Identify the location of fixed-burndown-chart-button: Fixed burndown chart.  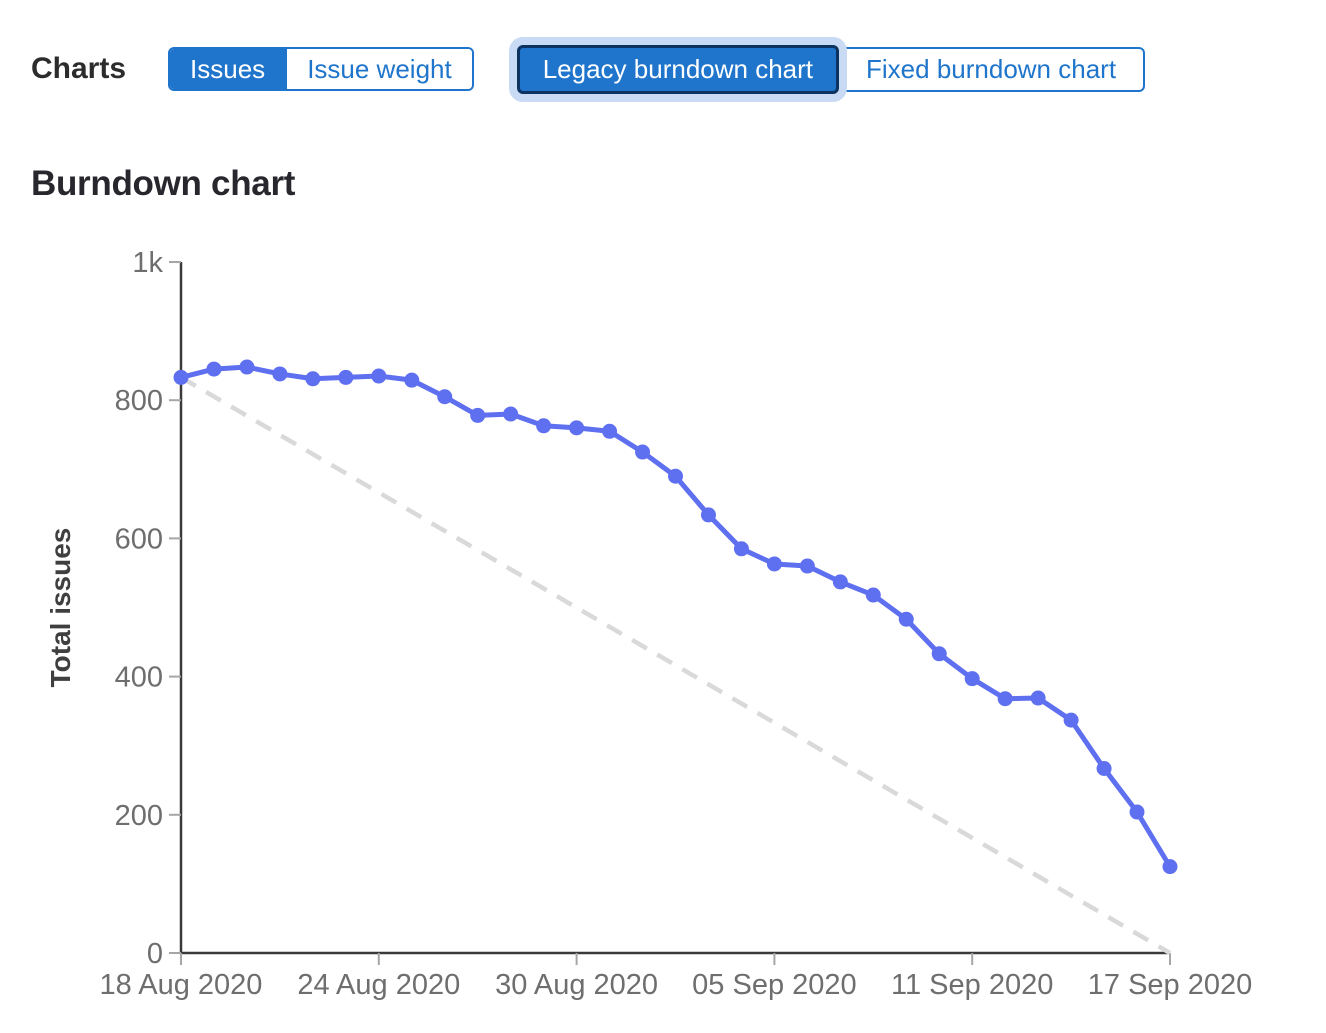
(992, 69).